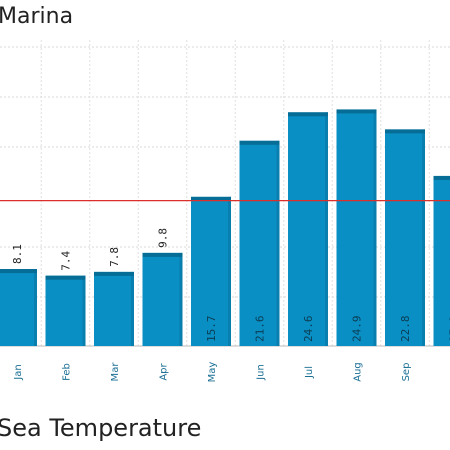 This screenshot has height=450, width=450. Describe the element at coordinates (212, 372) in the screenshot. I see `x-tick-may: May` at that location.